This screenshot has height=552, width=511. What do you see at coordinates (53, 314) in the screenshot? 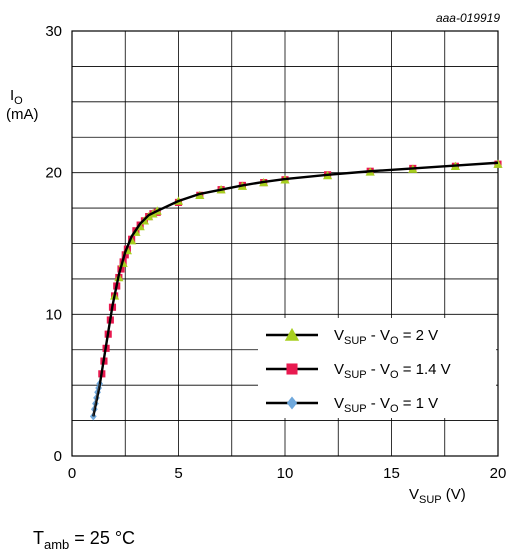
I see `y-tick-label: 10` at bounding box center [53, 314].